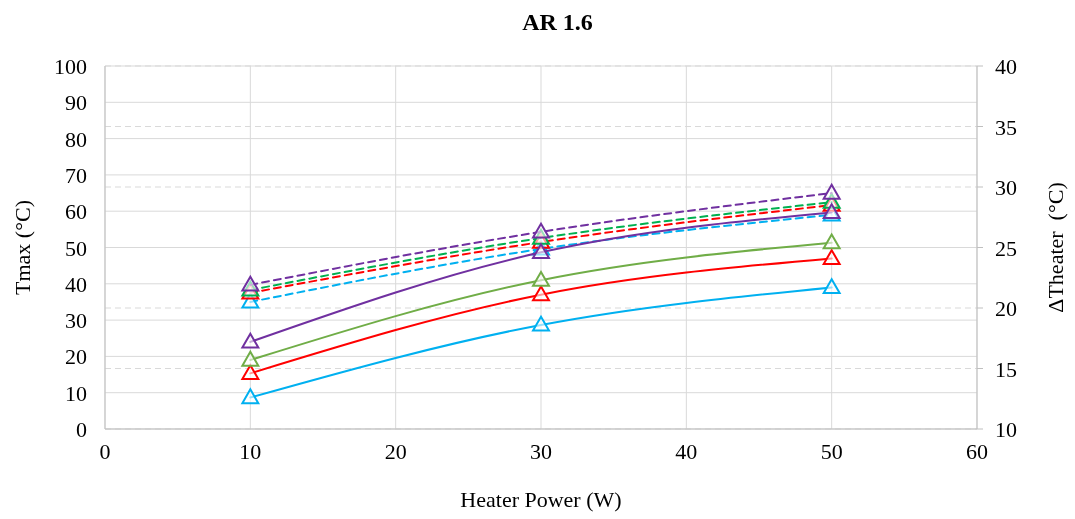  Describe the element at coordinates (1055, 247) in the screenshot. I see `y2-axis-title: ΔTheater (°C)` at that location.